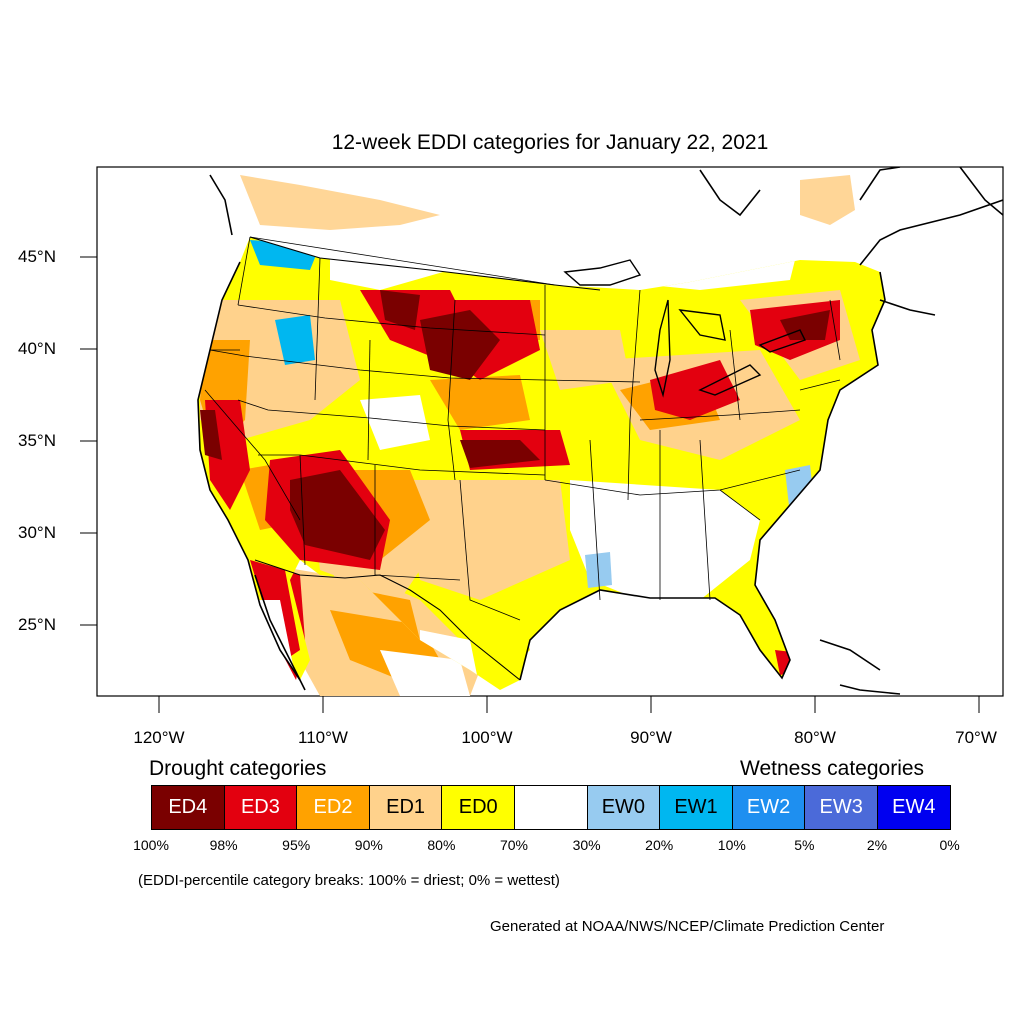 This screenshot has width=1024, height=1024. Describe the element at coordinates (188, 807) in the screenshot. I see `legend-swatch-ed4: ED4` at that location.